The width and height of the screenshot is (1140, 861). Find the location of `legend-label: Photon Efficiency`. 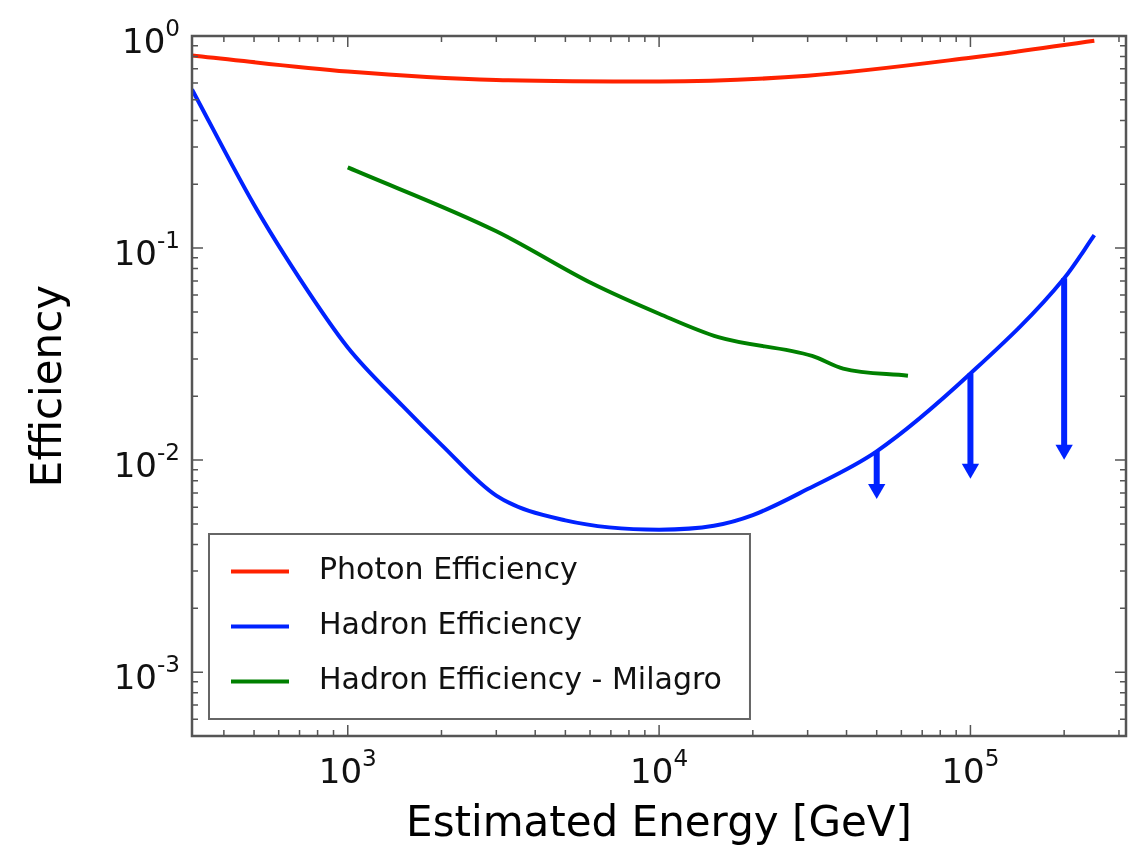

legend-label: Photon Efficiency is located at coordinates (448, 569).